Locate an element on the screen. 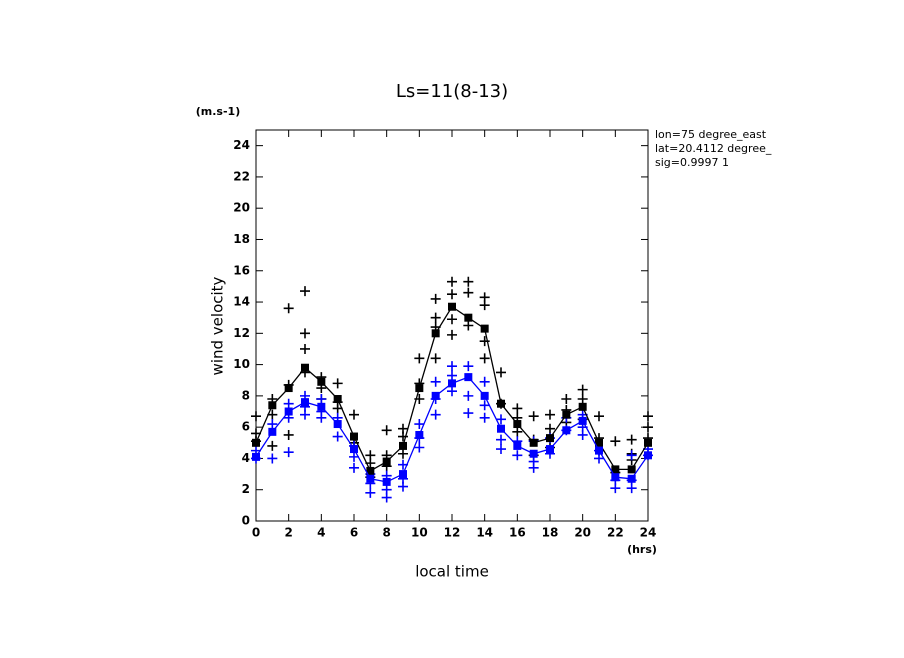 This screenshot has width=904, height=658. x-tick-label: 8 is located at coordinates (386, 533).